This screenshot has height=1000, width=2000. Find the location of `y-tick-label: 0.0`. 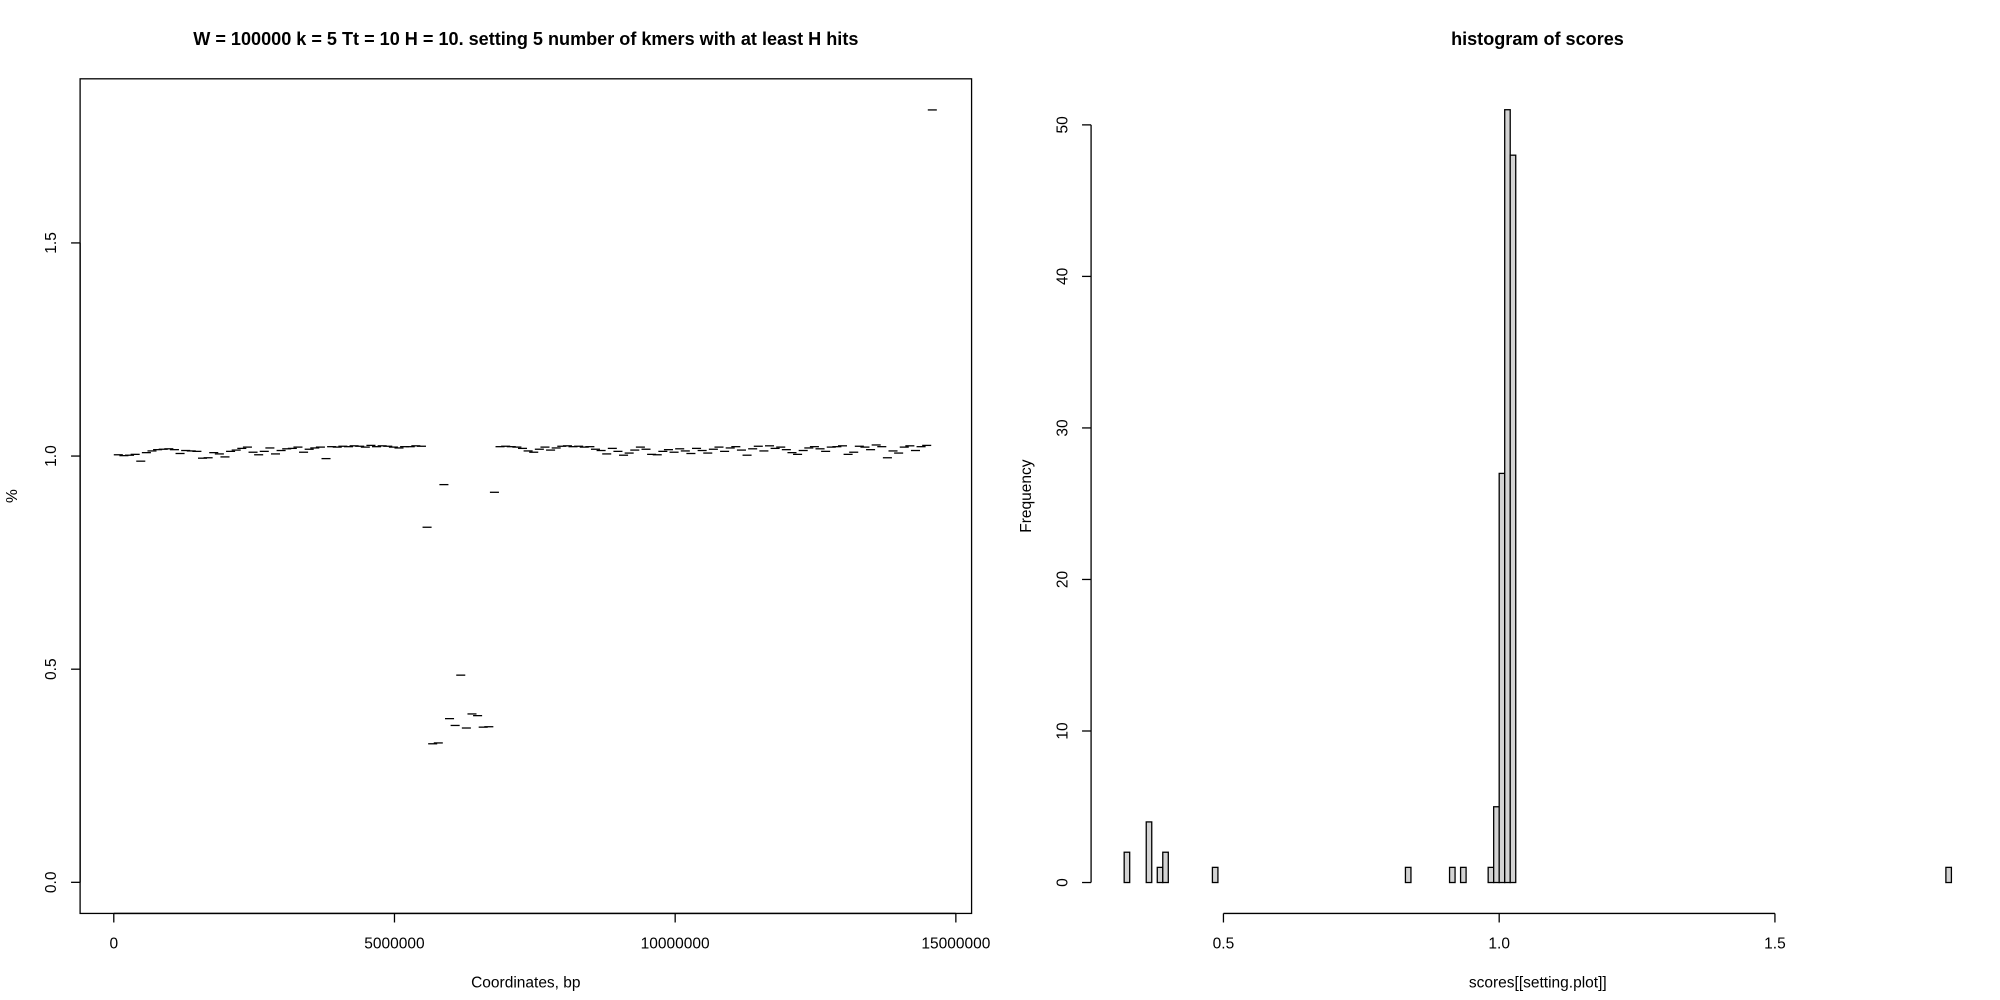

y-tick-label: 0.0 is located at coordinates (51, 882).